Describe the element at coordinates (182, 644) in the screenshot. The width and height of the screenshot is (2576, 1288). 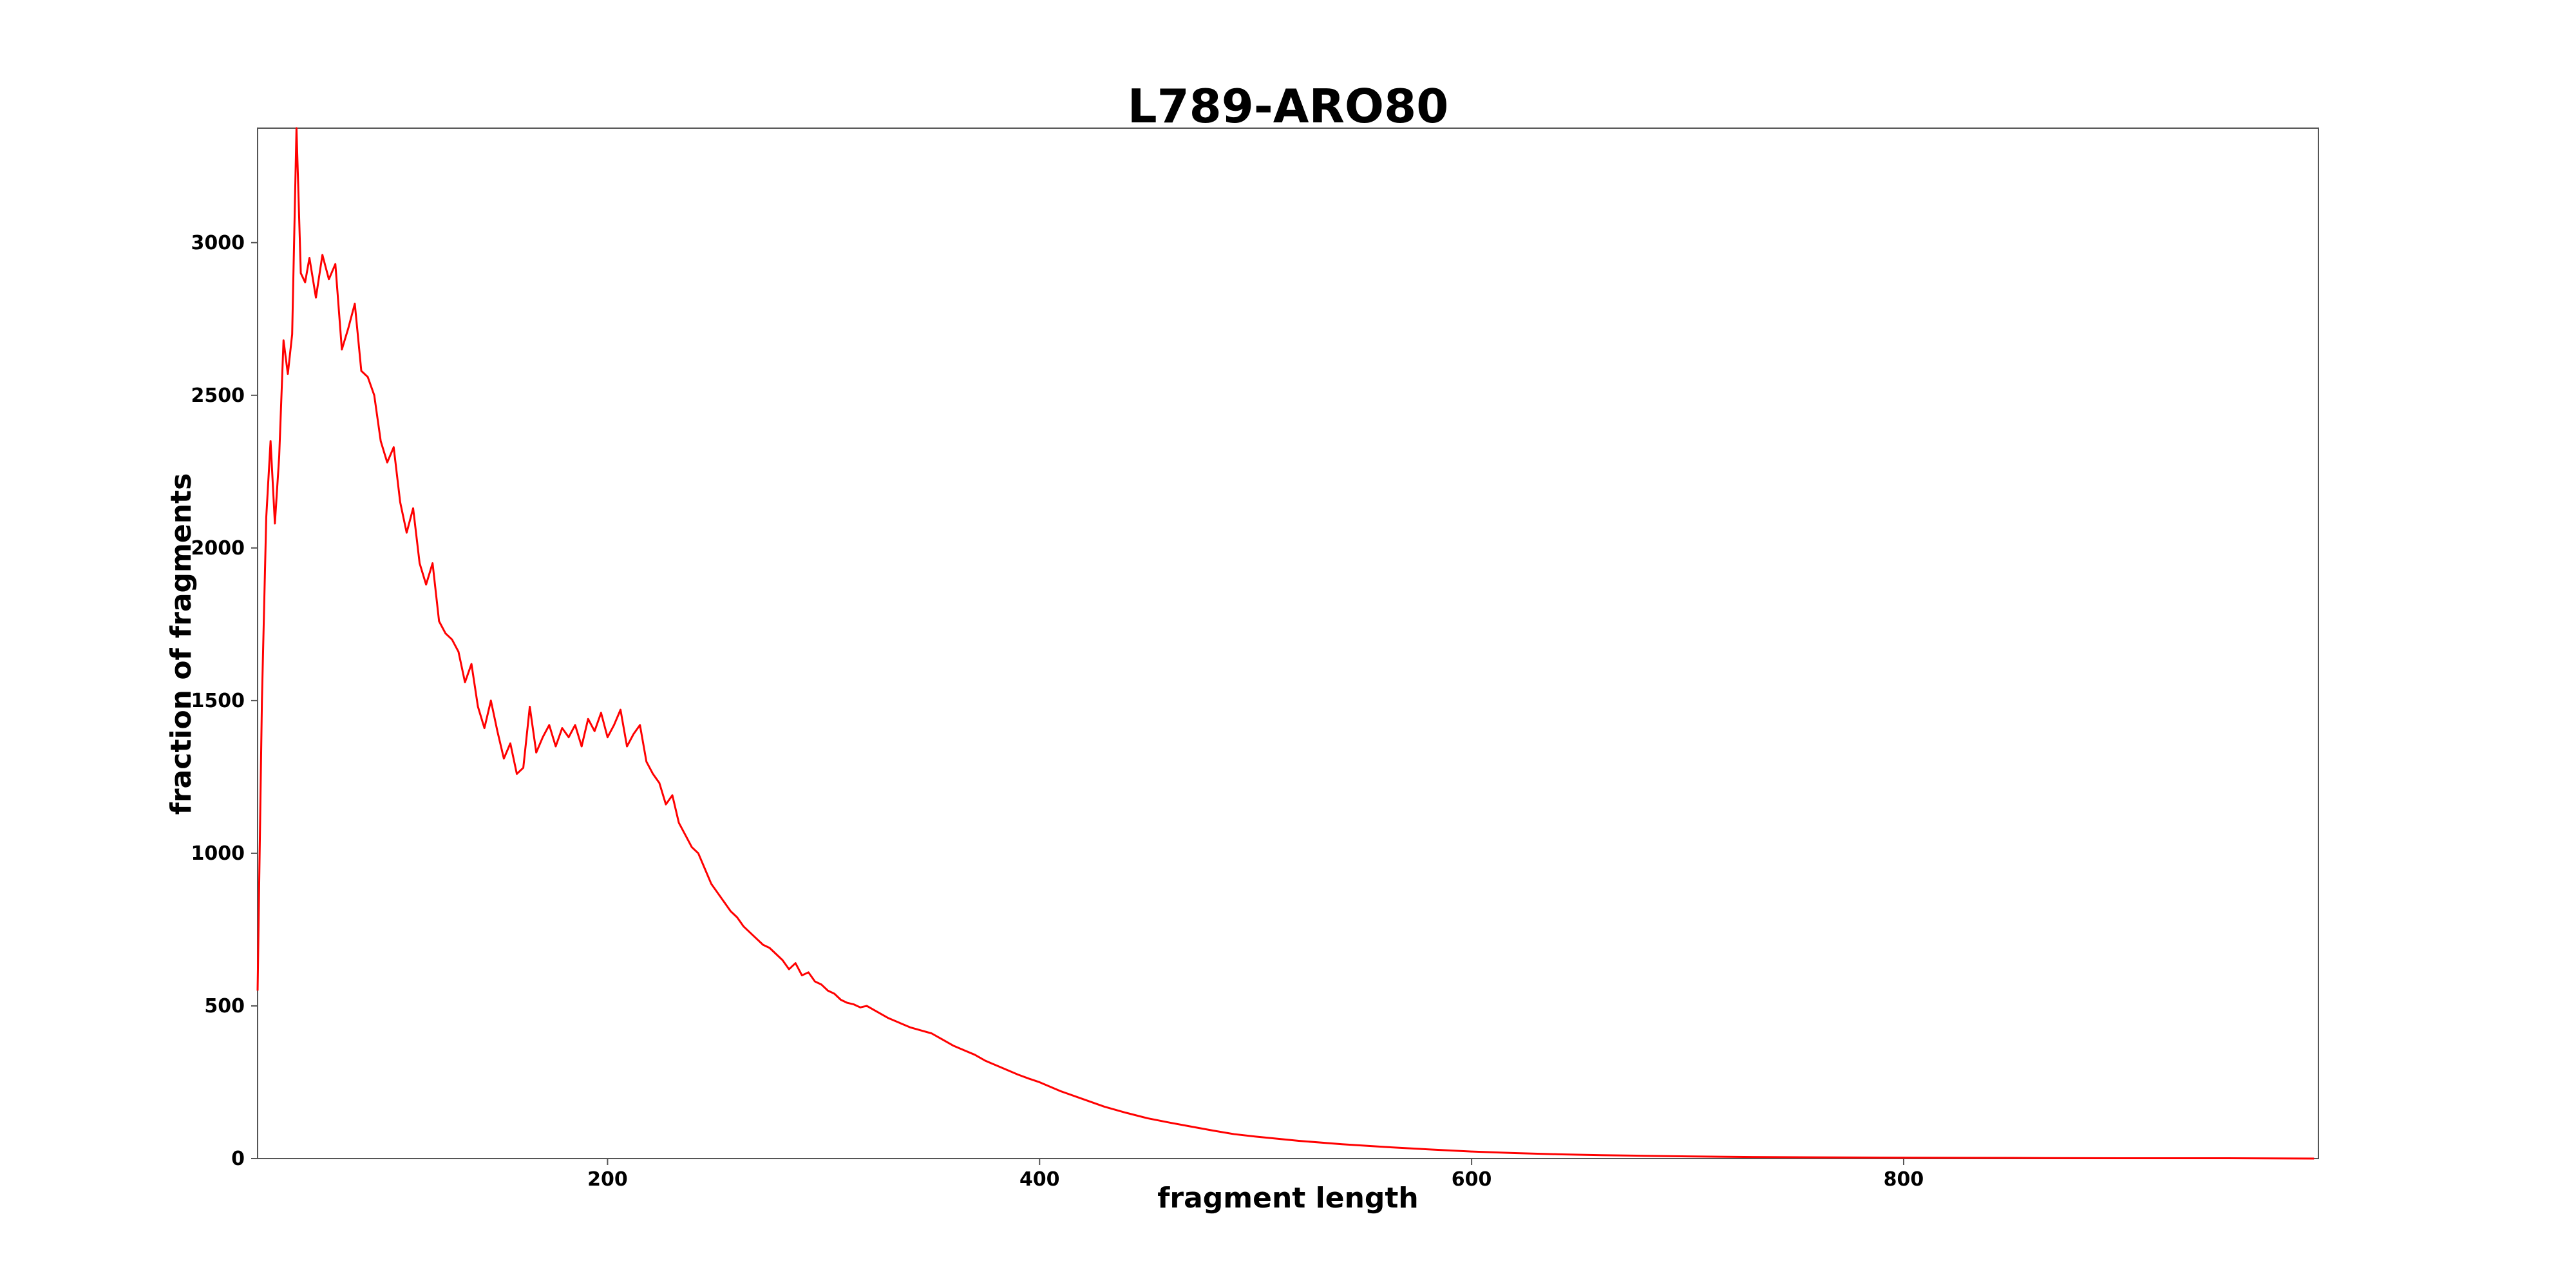
I see `y-axis-label: fraction of fragments` at that location.